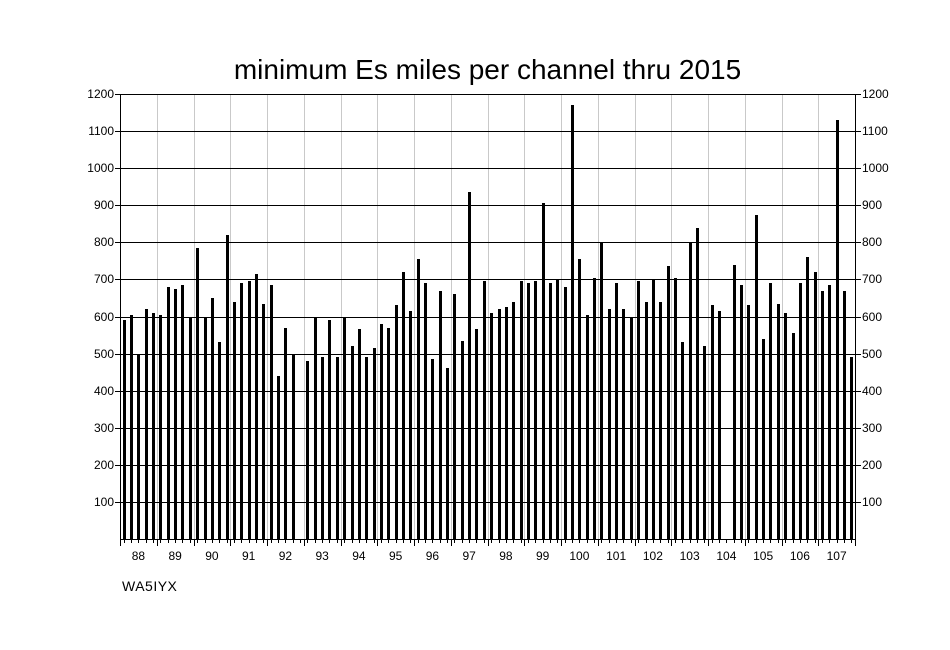 Image resolution: width=950 pixels, height=650 pixels. What do you see at coordinates (285, 556) in the screenshot?
I see `x-axis-label-92: 92` at bounding box center [285, 556].